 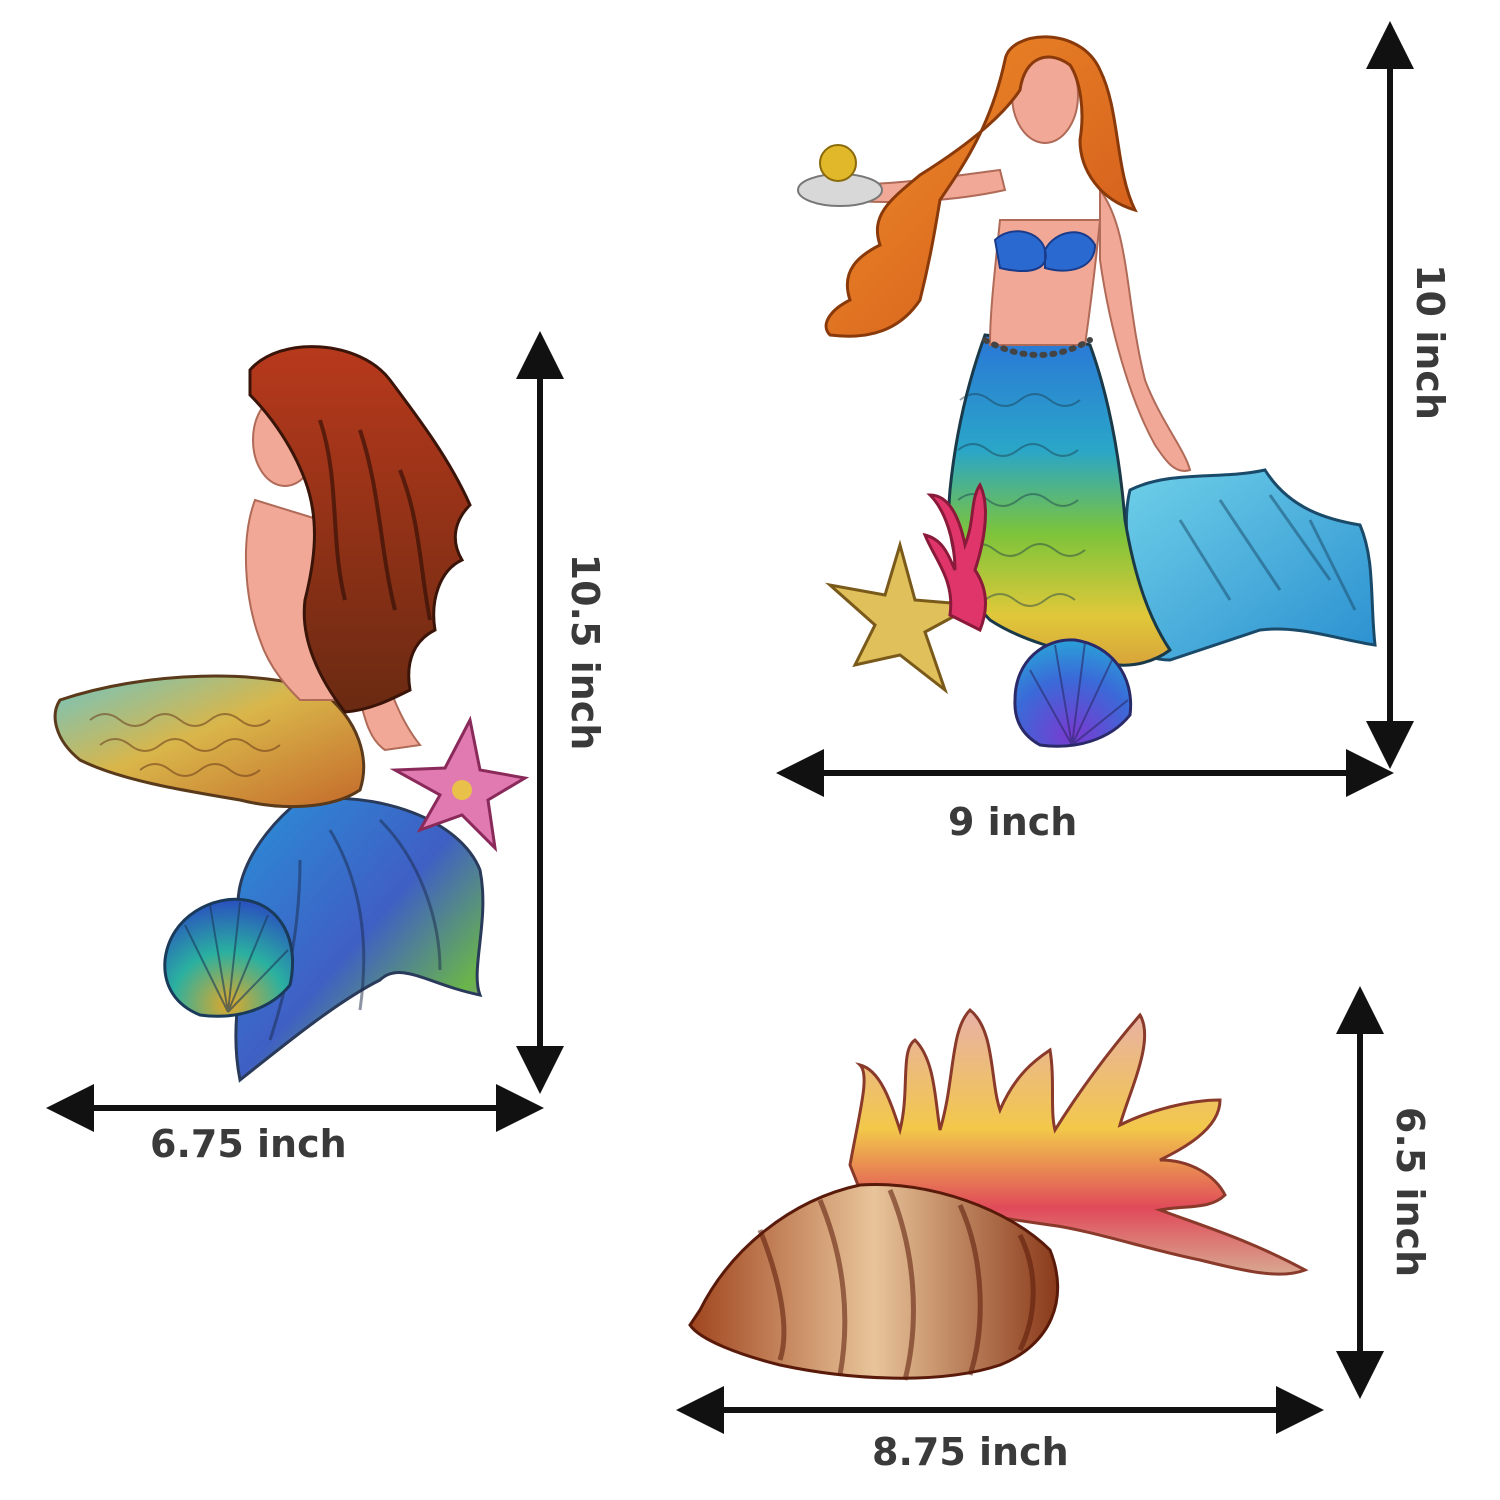 I want to click on sitting-mermaid-width-label: 6.75 inch, so click(x=248, y=1144).